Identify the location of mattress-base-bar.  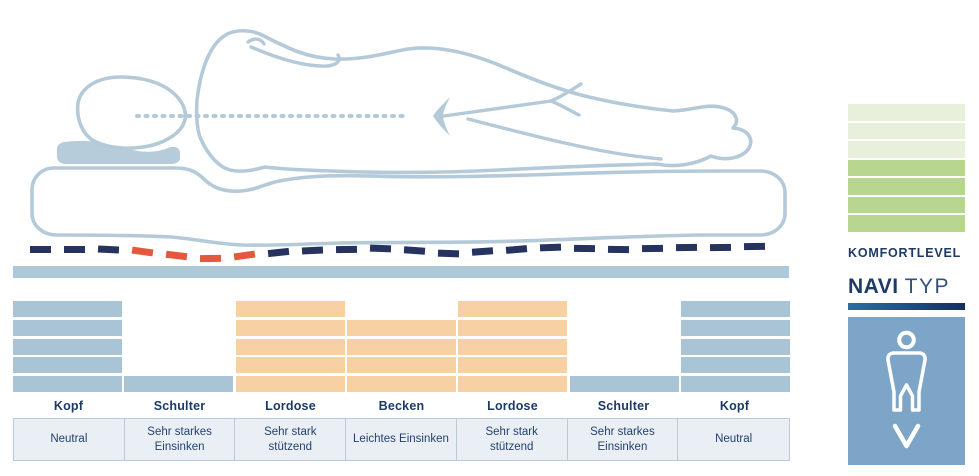
(401, 272).